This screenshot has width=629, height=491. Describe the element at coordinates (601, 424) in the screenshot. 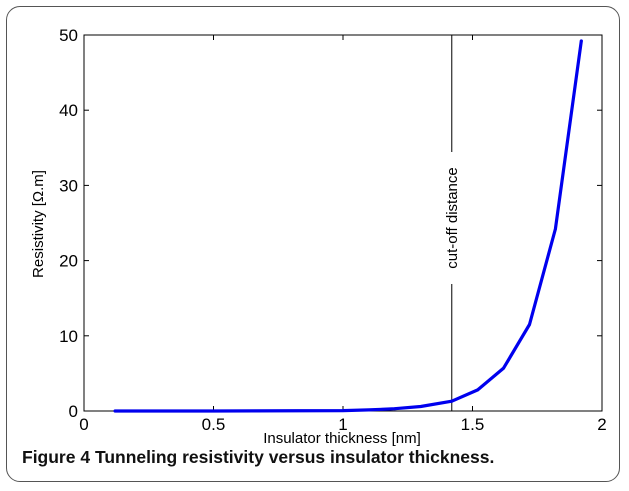

I see `x-tick-label: 2` at that location.